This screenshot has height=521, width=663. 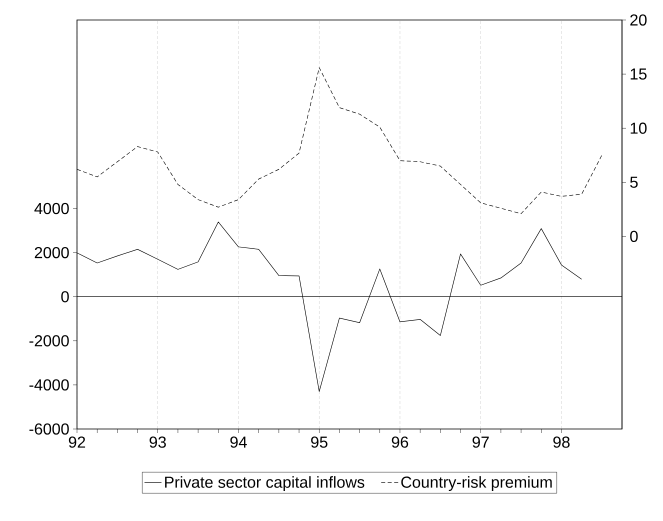 What do you see at coordinates (77, 442) in the screenshot?
I see `x-tick-label: 92` at bounding box center [77, 442].